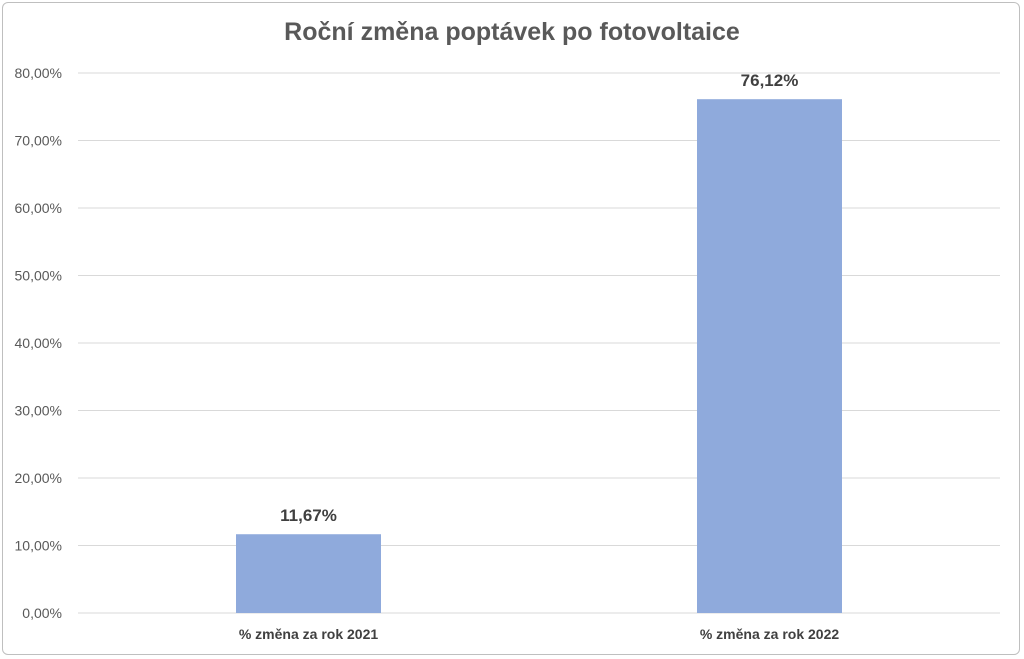 This screenshot has width=1024, height=659. Describe the element at coordinates (38, 141) in the screenshot. I see `y-tick-label: 70,00%` at that location.